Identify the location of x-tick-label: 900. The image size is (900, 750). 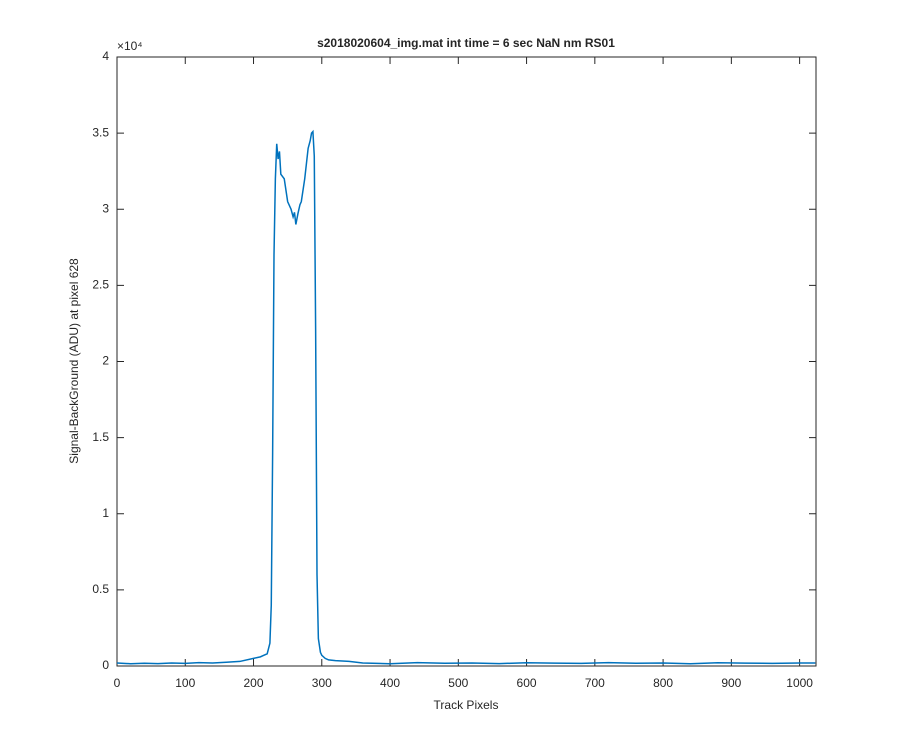
(731, 683).